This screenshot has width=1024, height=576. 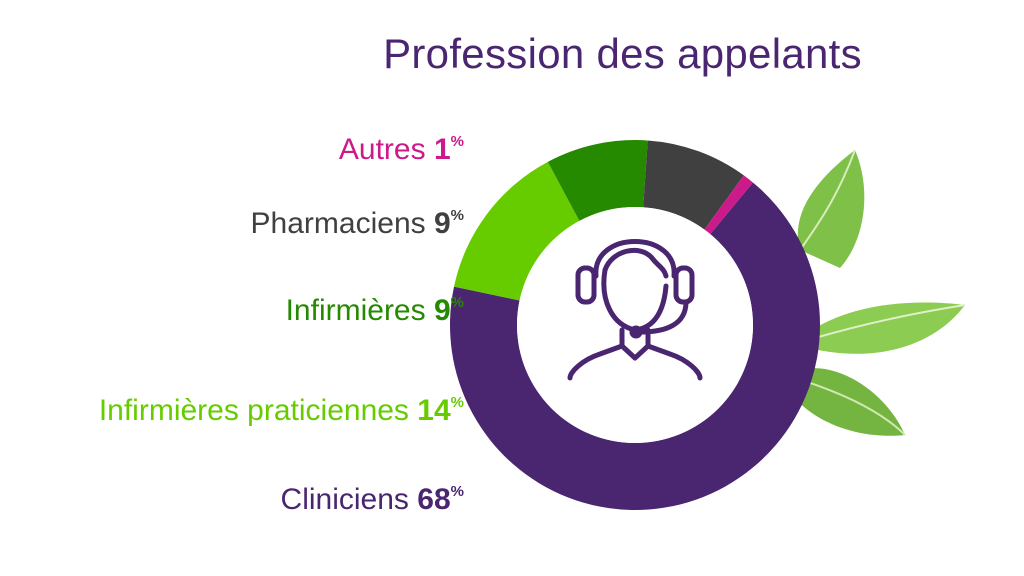 I want to click on donut-slice-infirmieres, so click(x=597, y=180).